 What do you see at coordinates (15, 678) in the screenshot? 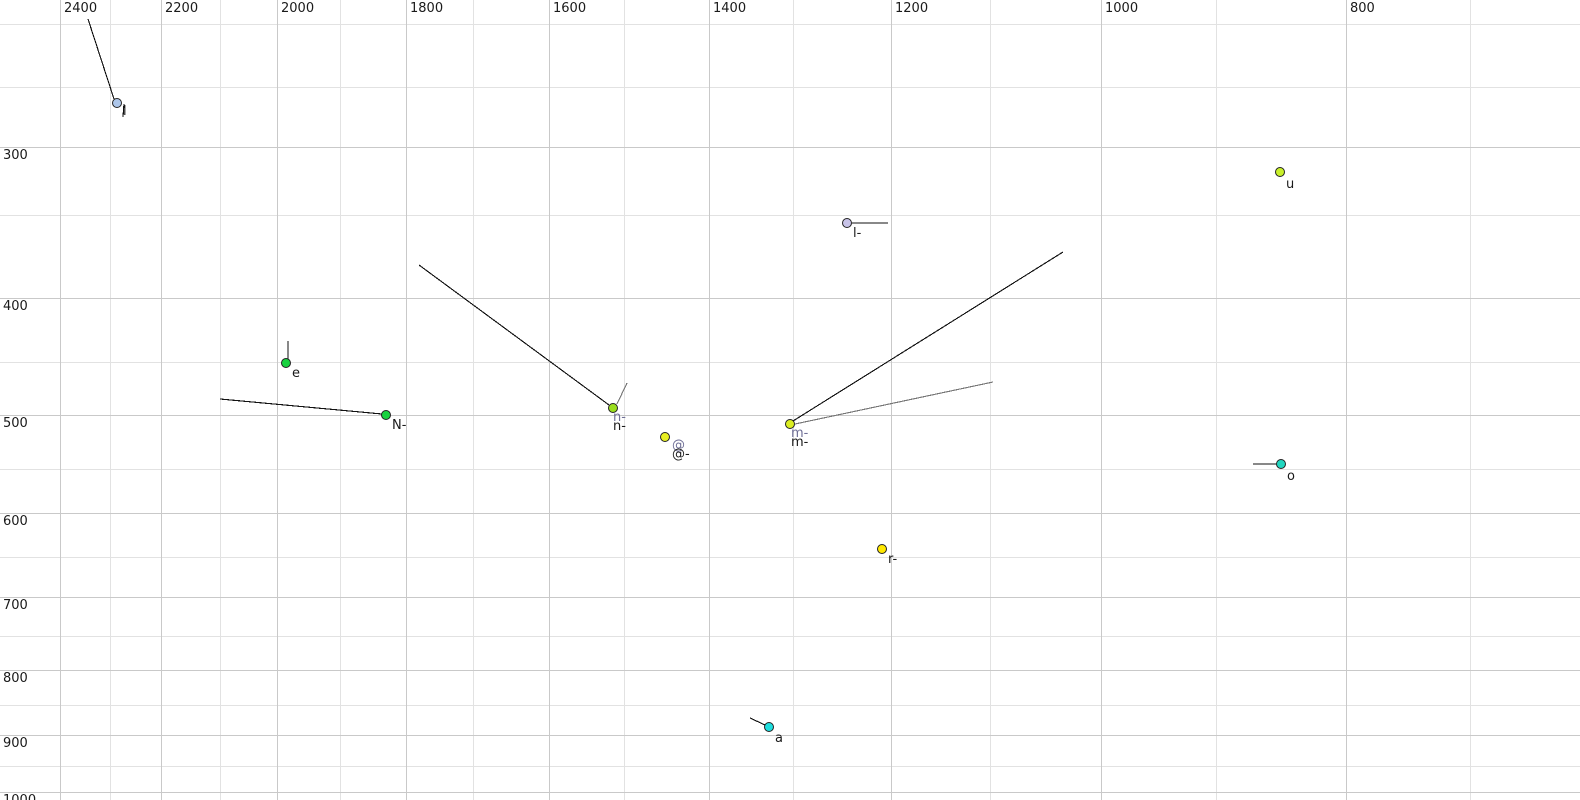
I see `y-axis-tick-label: 800` at bounding box center [15, 678].